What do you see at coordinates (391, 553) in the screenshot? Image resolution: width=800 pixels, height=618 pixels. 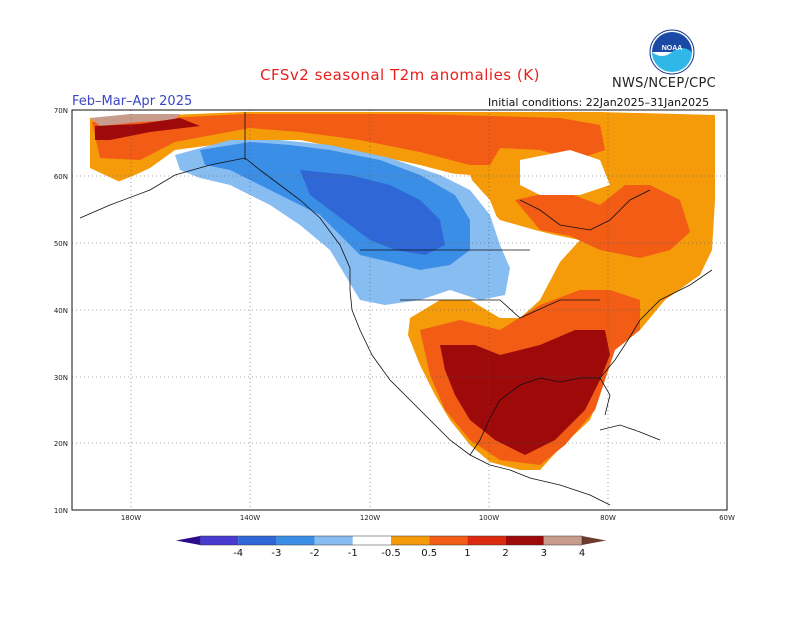 I see `colorbar-tick-label: -0.5` at bounding box center [391, 553].